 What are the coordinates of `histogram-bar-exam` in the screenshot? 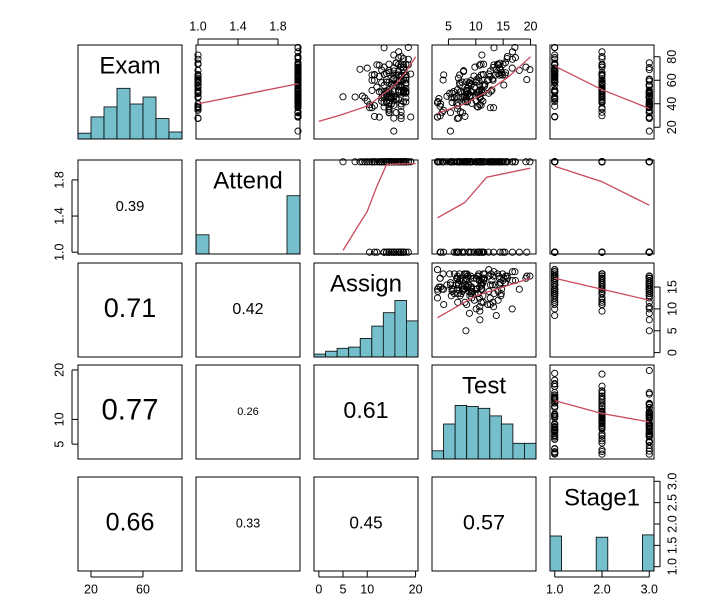 It's located at (136, 121).